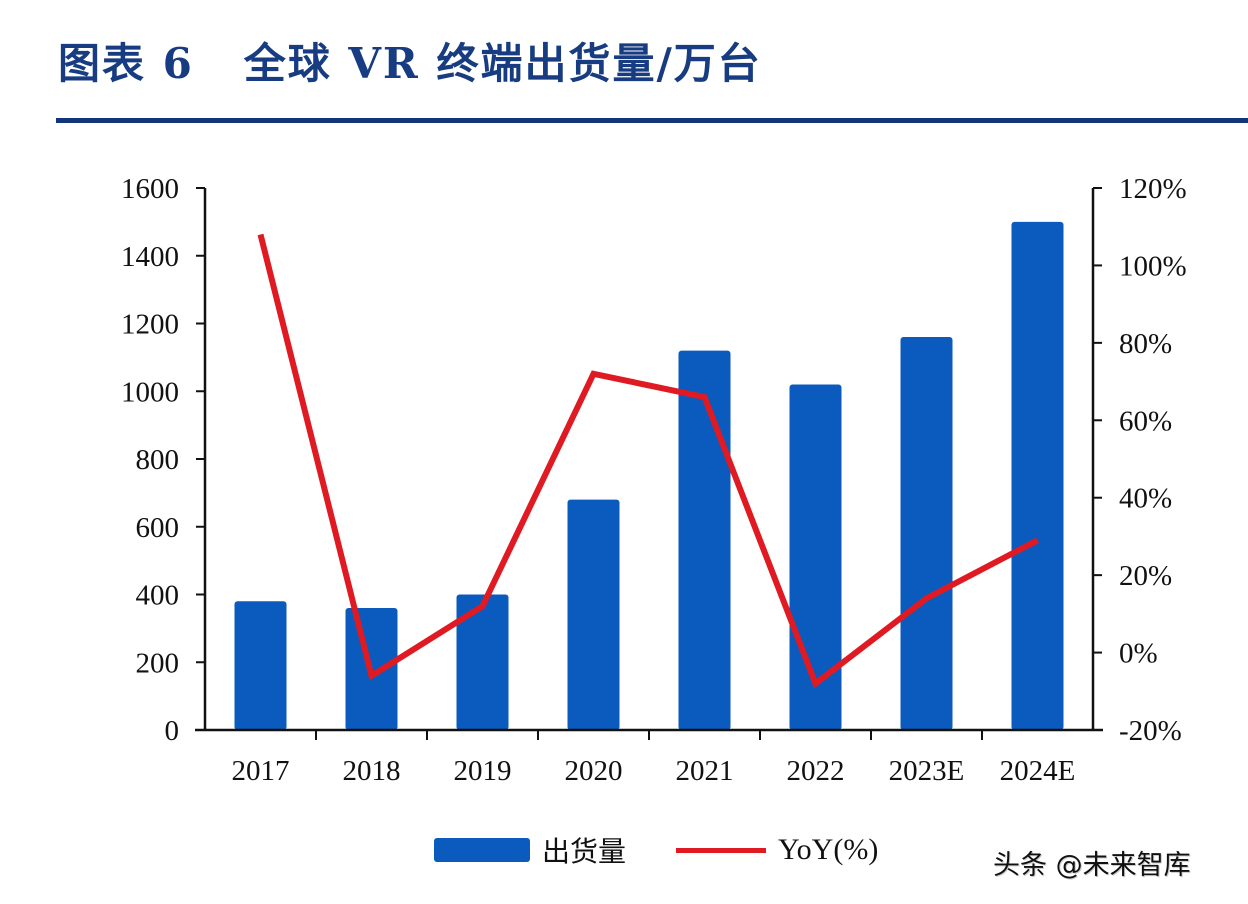  What do you see at coordinates (172, 731) in the screenshot?
I see `y-left-tick-label: 0` at bounding box center [172, 731].